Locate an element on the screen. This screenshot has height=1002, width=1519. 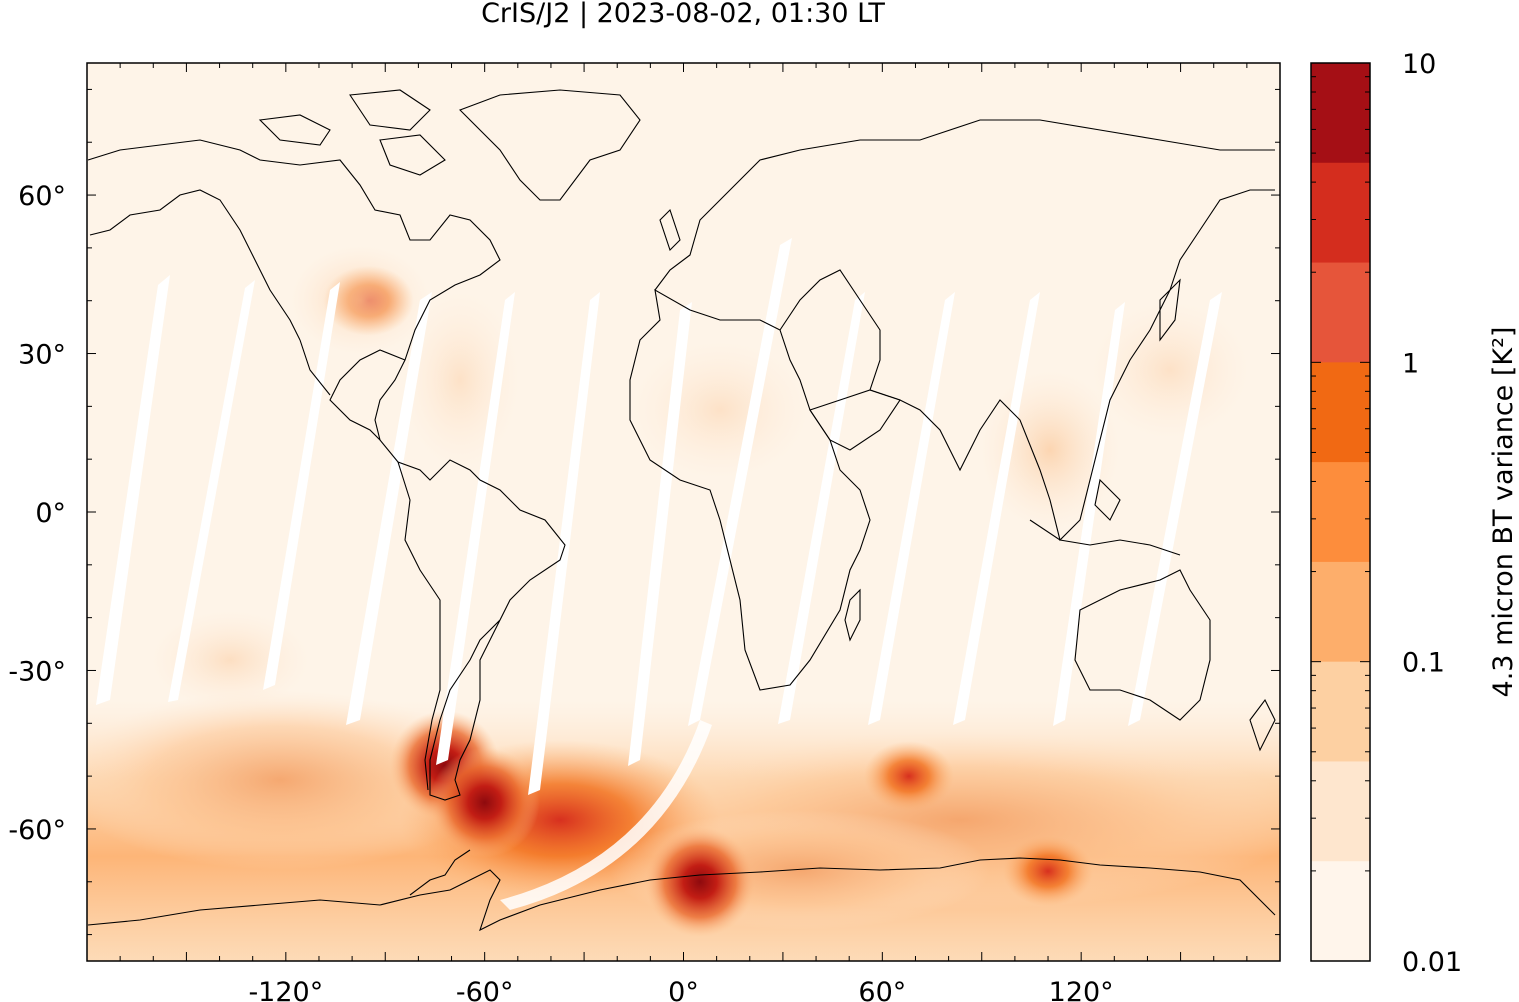
colorbar: 10 1 0.1 0.01 is located at coordinates (1386, 513).